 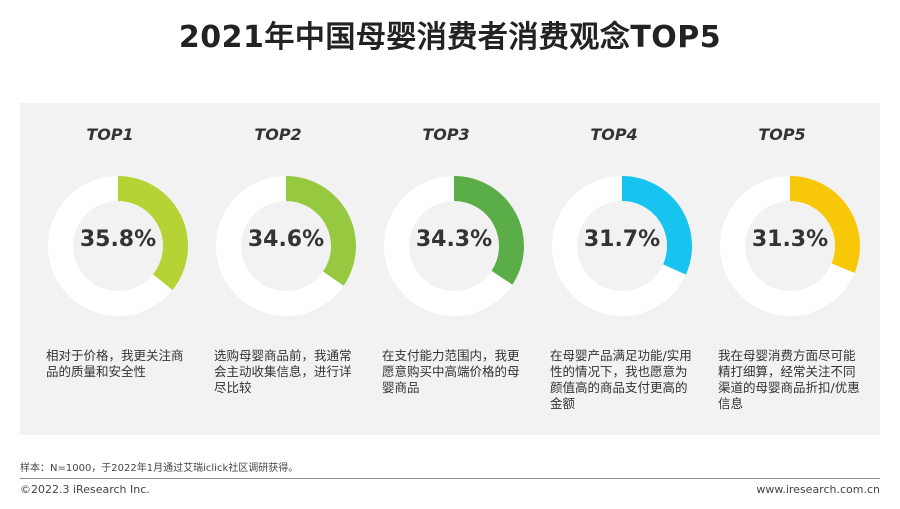 I want to click on sample-note: 样本：N=1000，于2022年1月通过艾瑞iclick社区调研获得。, so click(x=159, y=468).